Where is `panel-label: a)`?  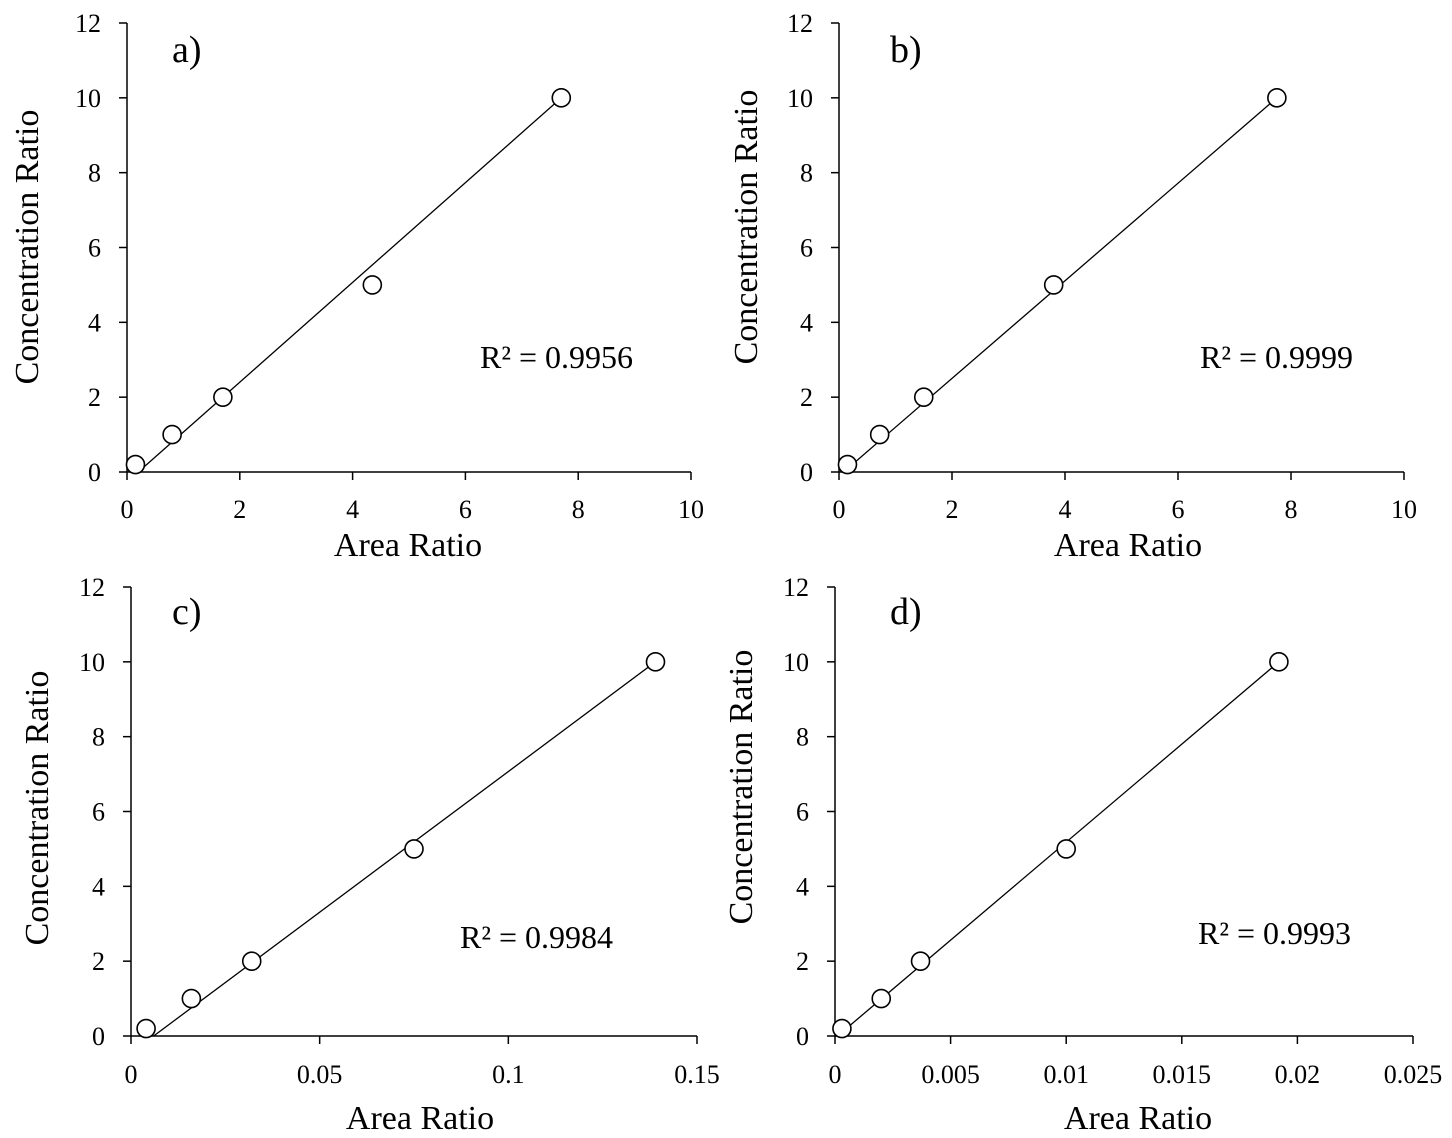
panel-label: a) is located at coordinates (187, 50).